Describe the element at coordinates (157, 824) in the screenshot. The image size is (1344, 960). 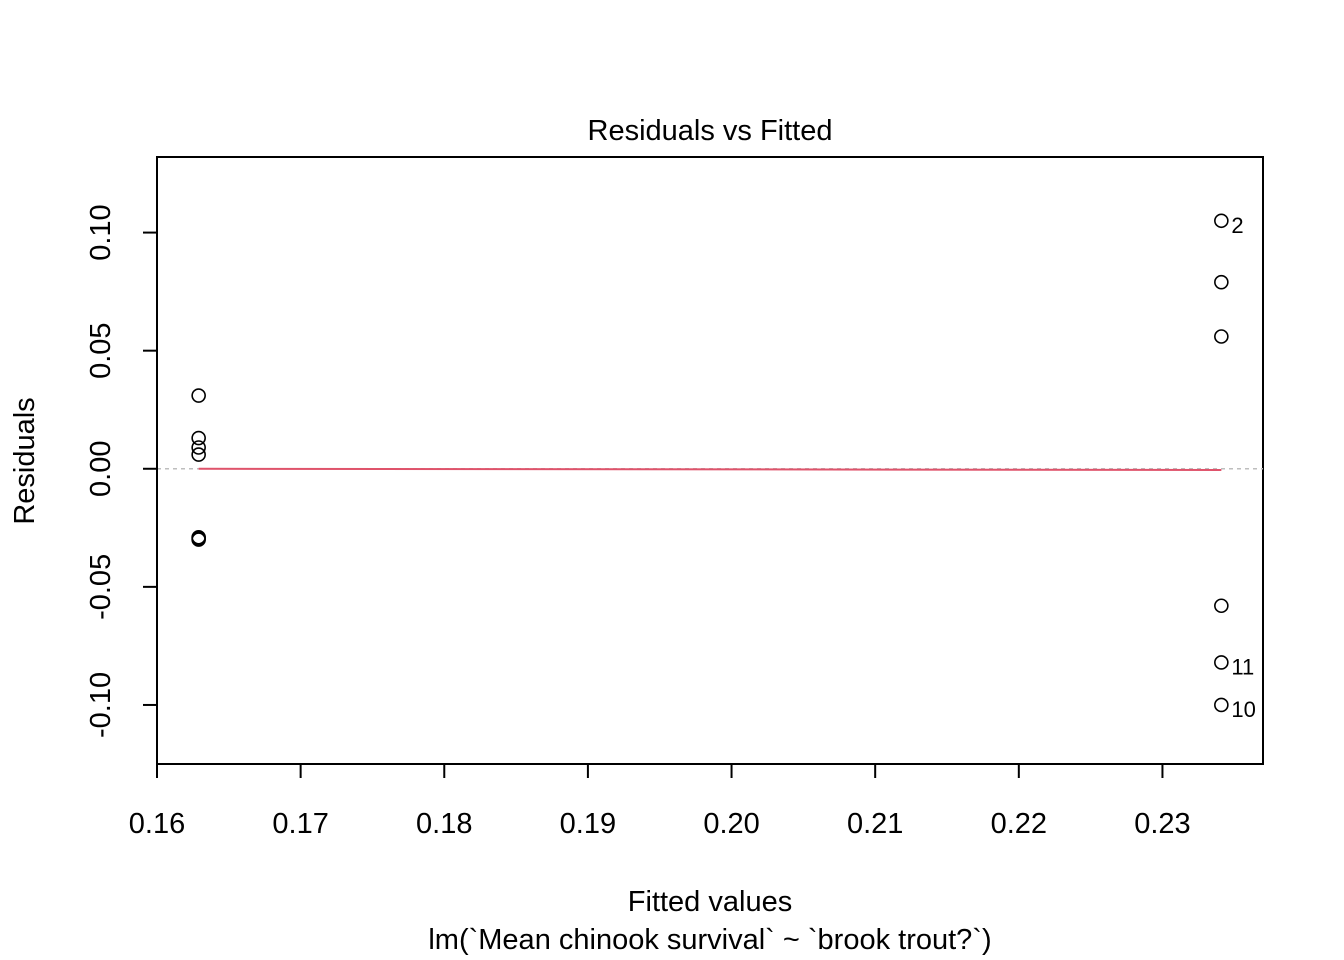
I see `x-tick-label: 0.16` at that location.